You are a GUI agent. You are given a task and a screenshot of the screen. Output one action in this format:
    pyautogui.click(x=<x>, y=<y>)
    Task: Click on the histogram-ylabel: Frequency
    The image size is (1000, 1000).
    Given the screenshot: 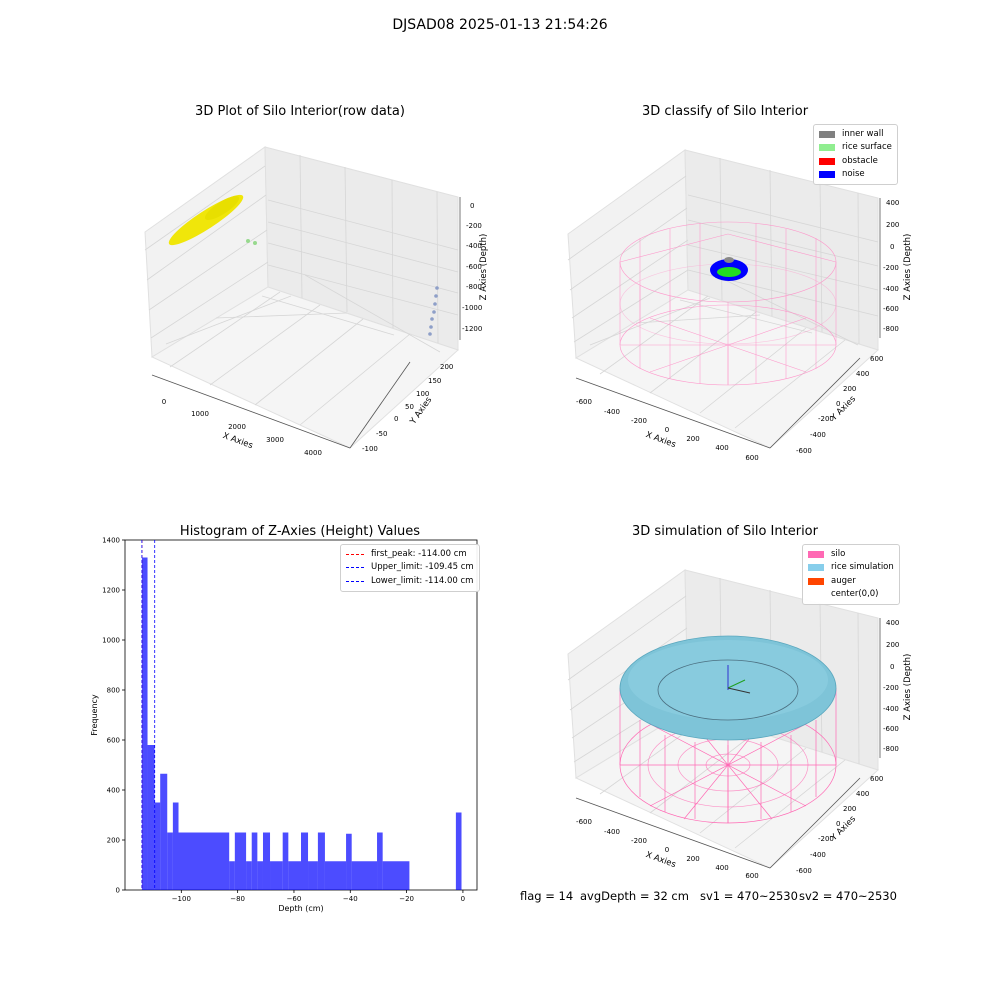 What is the action you would take?
    pyautogui.click(x=94, y=715)
    